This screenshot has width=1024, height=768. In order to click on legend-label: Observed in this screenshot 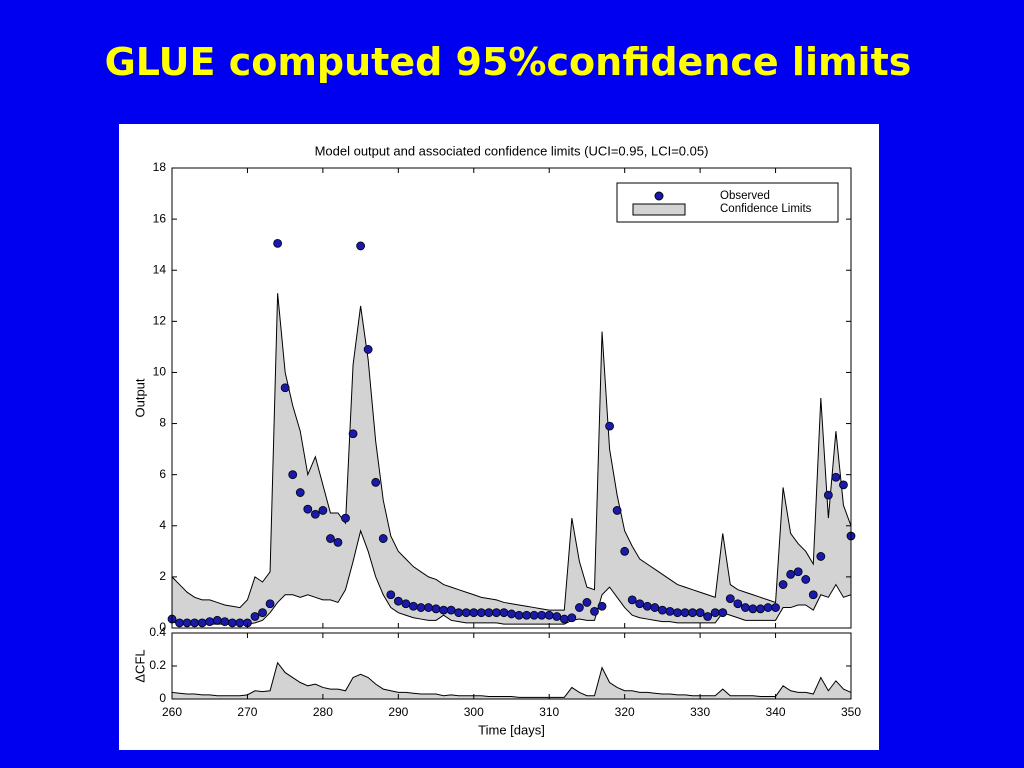, I will do `click(745, 196)`.